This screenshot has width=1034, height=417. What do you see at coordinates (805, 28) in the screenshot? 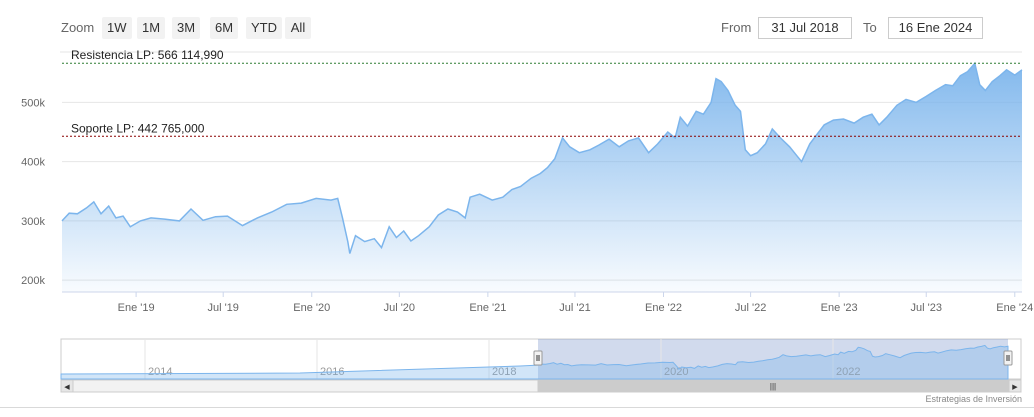
I see `from-date-input: 31 Jul 2018` at bounding box center [805, 28].